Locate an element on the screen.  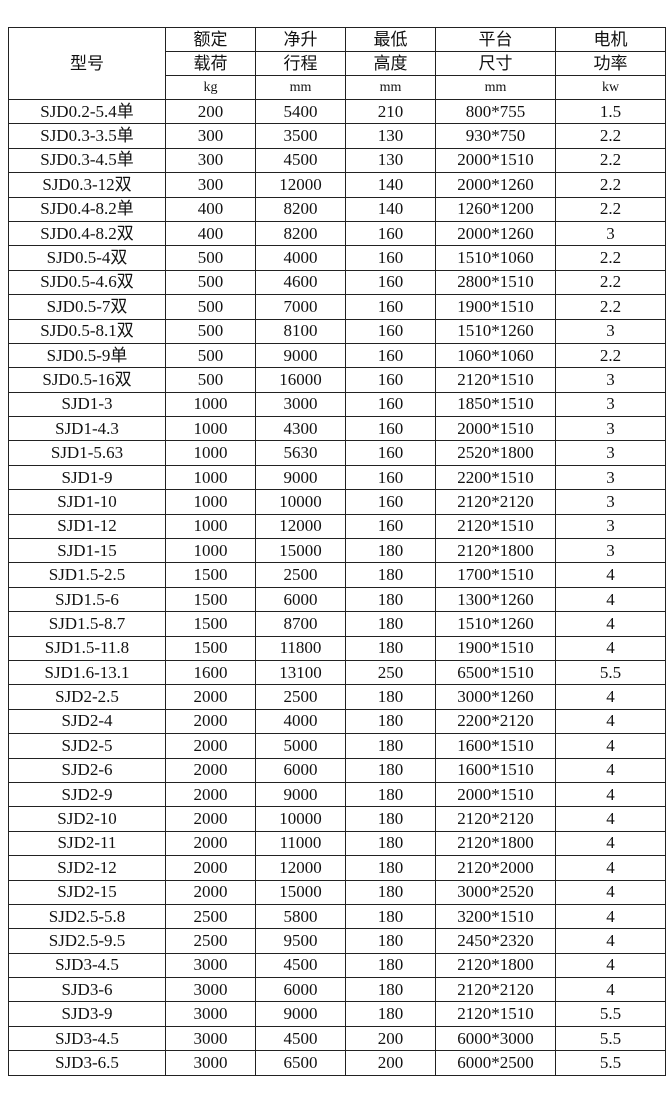
table-cell: 1260*1200 is located at coordinates (495, 209).